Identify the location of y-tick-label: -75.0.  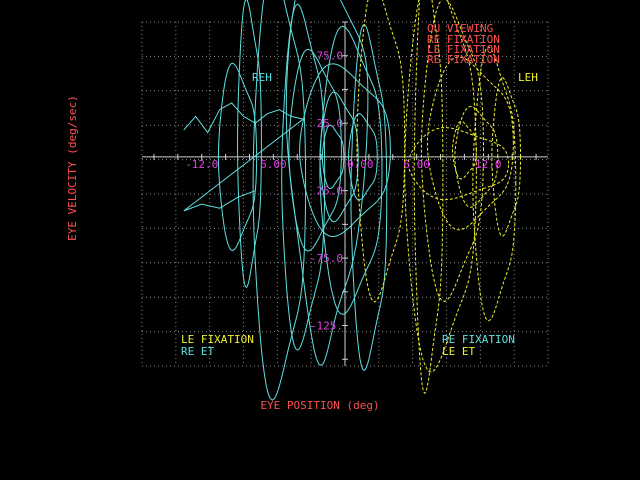
(326, 258).